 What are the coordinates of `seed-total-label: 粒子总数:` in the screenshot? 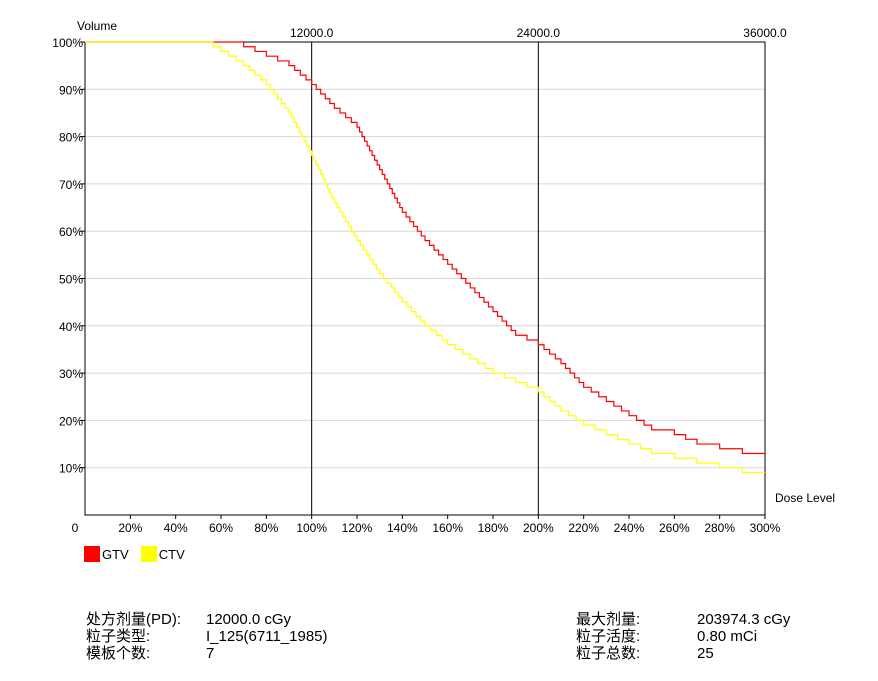 It's located at (608, 653).